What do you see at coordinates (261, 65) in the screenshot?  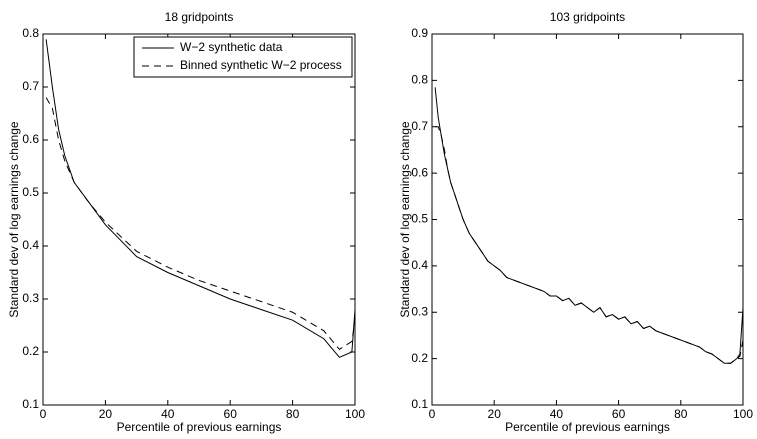 I see `legend-label: Binned synthetic W−2 process` at bounding box center [261, 65].